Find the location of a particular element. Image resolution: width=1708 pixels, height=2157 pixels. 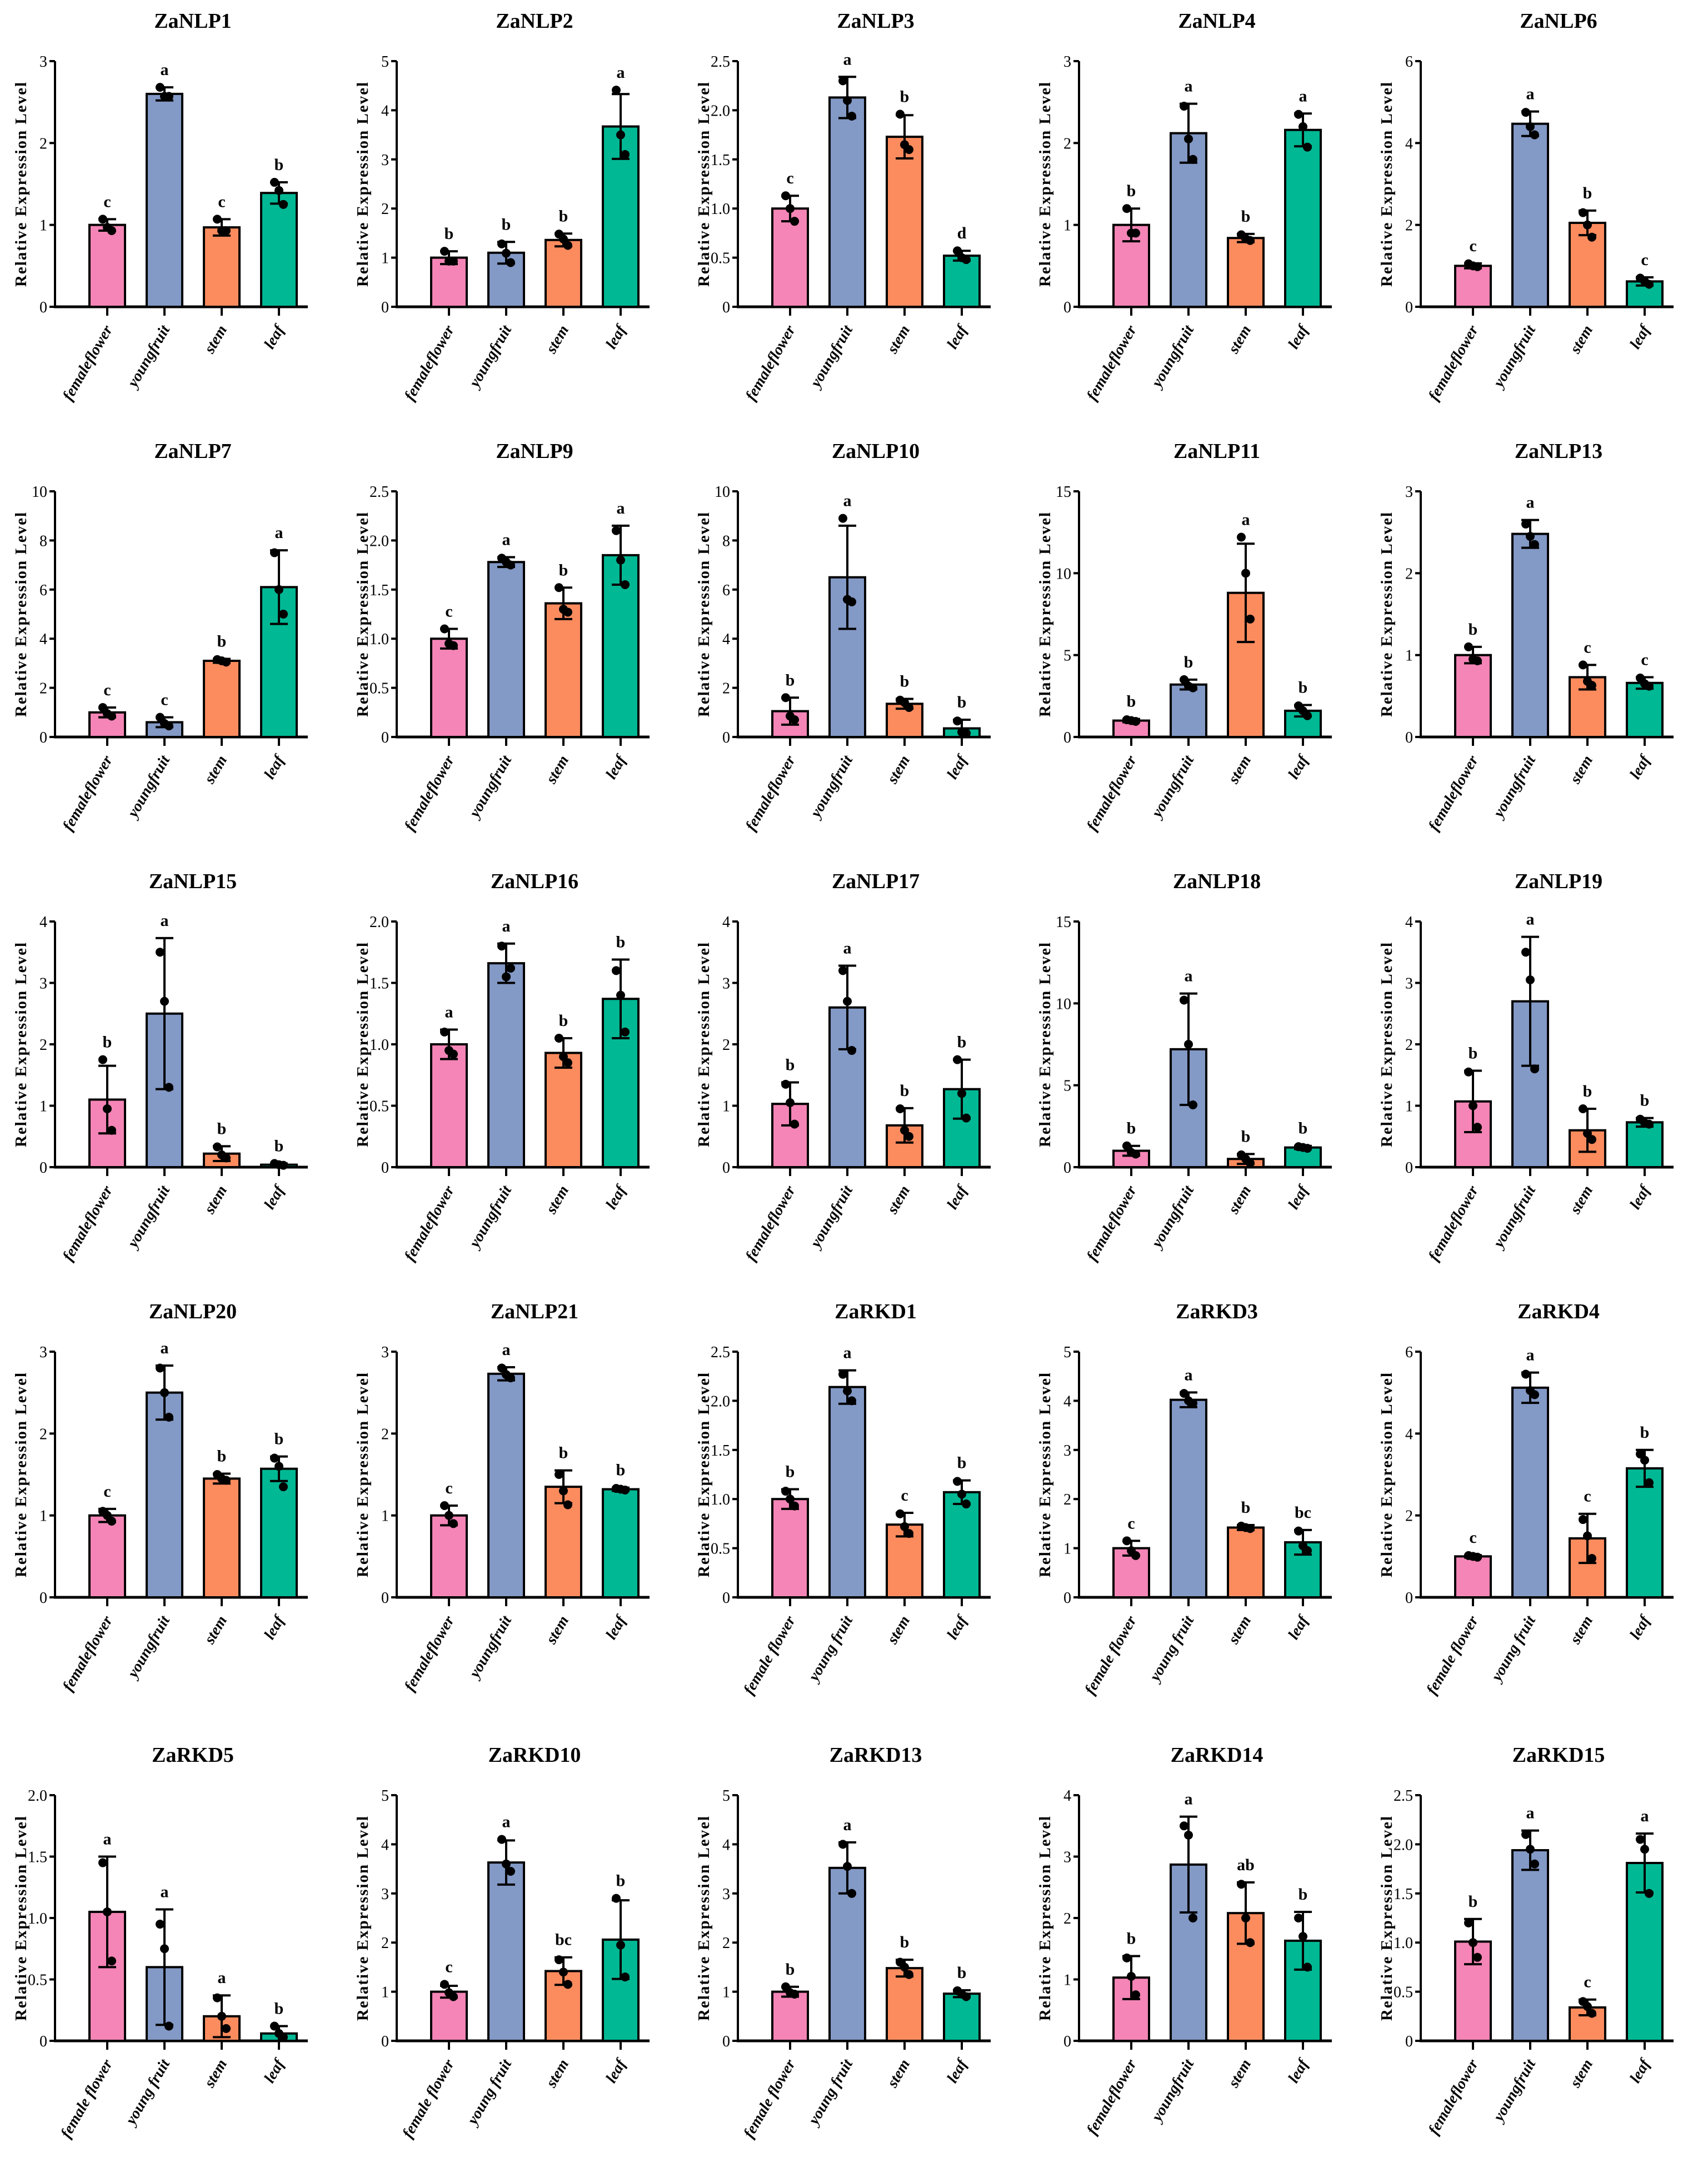

y-tick-label: 10 is located at coordinates (39, 493).